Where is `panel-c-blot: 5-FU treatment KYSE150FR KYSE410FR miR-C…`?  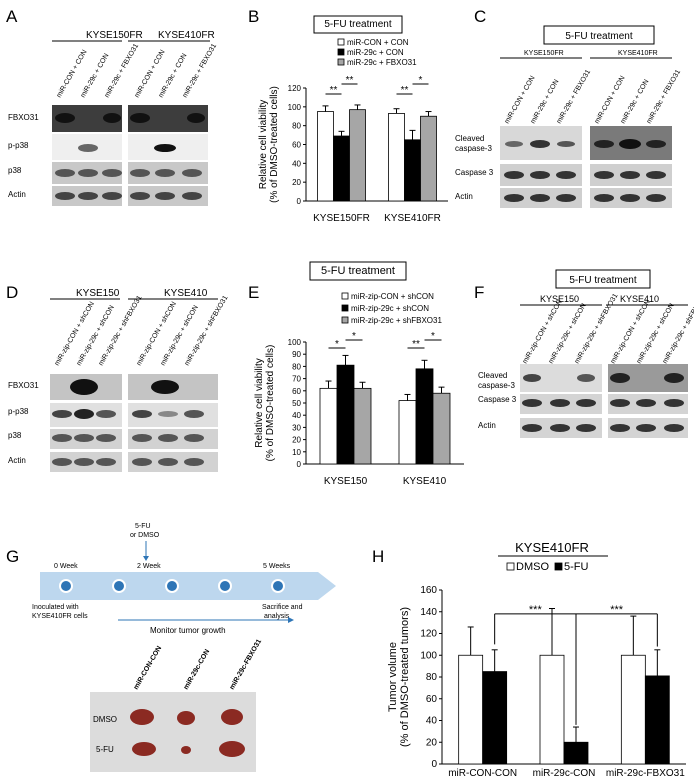
panel-c-blot: 5-FU treatment KYSE150FR KYSE410FR miR-C… is located at coordinates (568, 116).